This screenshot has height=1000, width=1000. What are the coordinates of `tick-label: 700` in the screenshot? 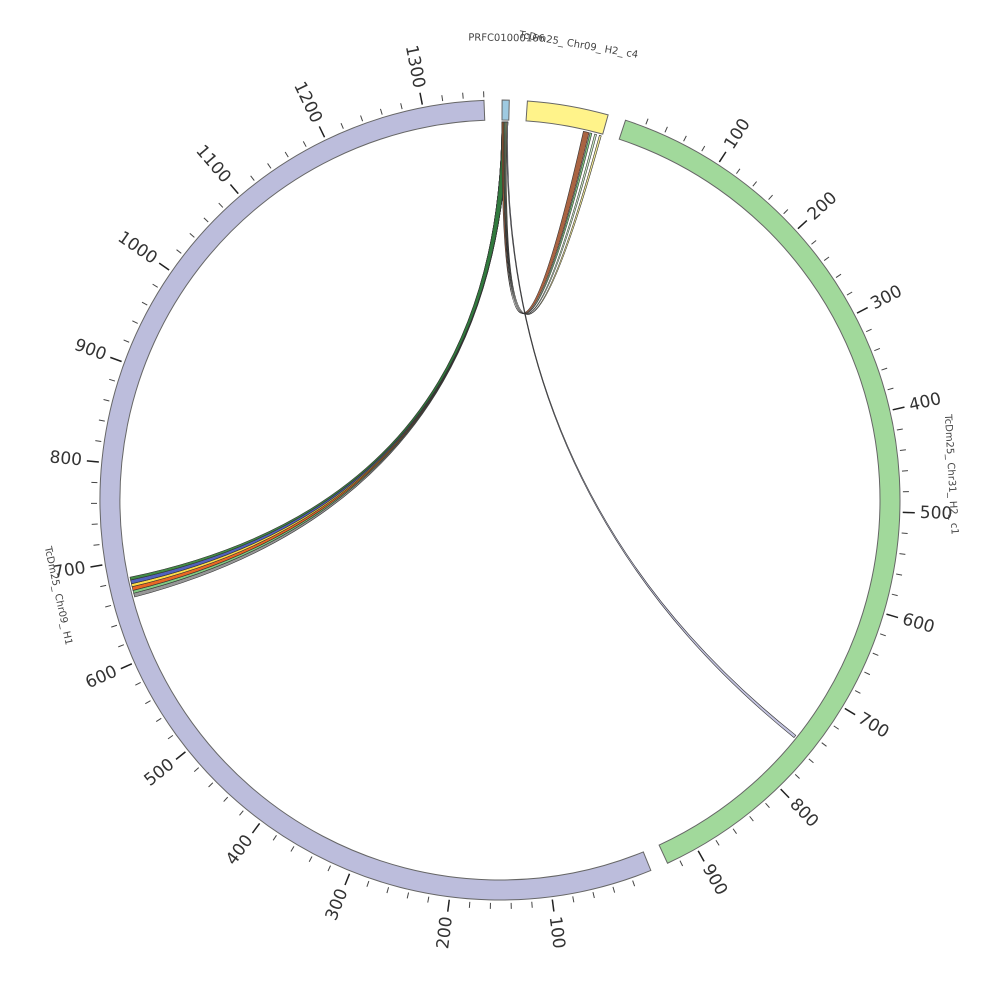 It's located at (873, 726).